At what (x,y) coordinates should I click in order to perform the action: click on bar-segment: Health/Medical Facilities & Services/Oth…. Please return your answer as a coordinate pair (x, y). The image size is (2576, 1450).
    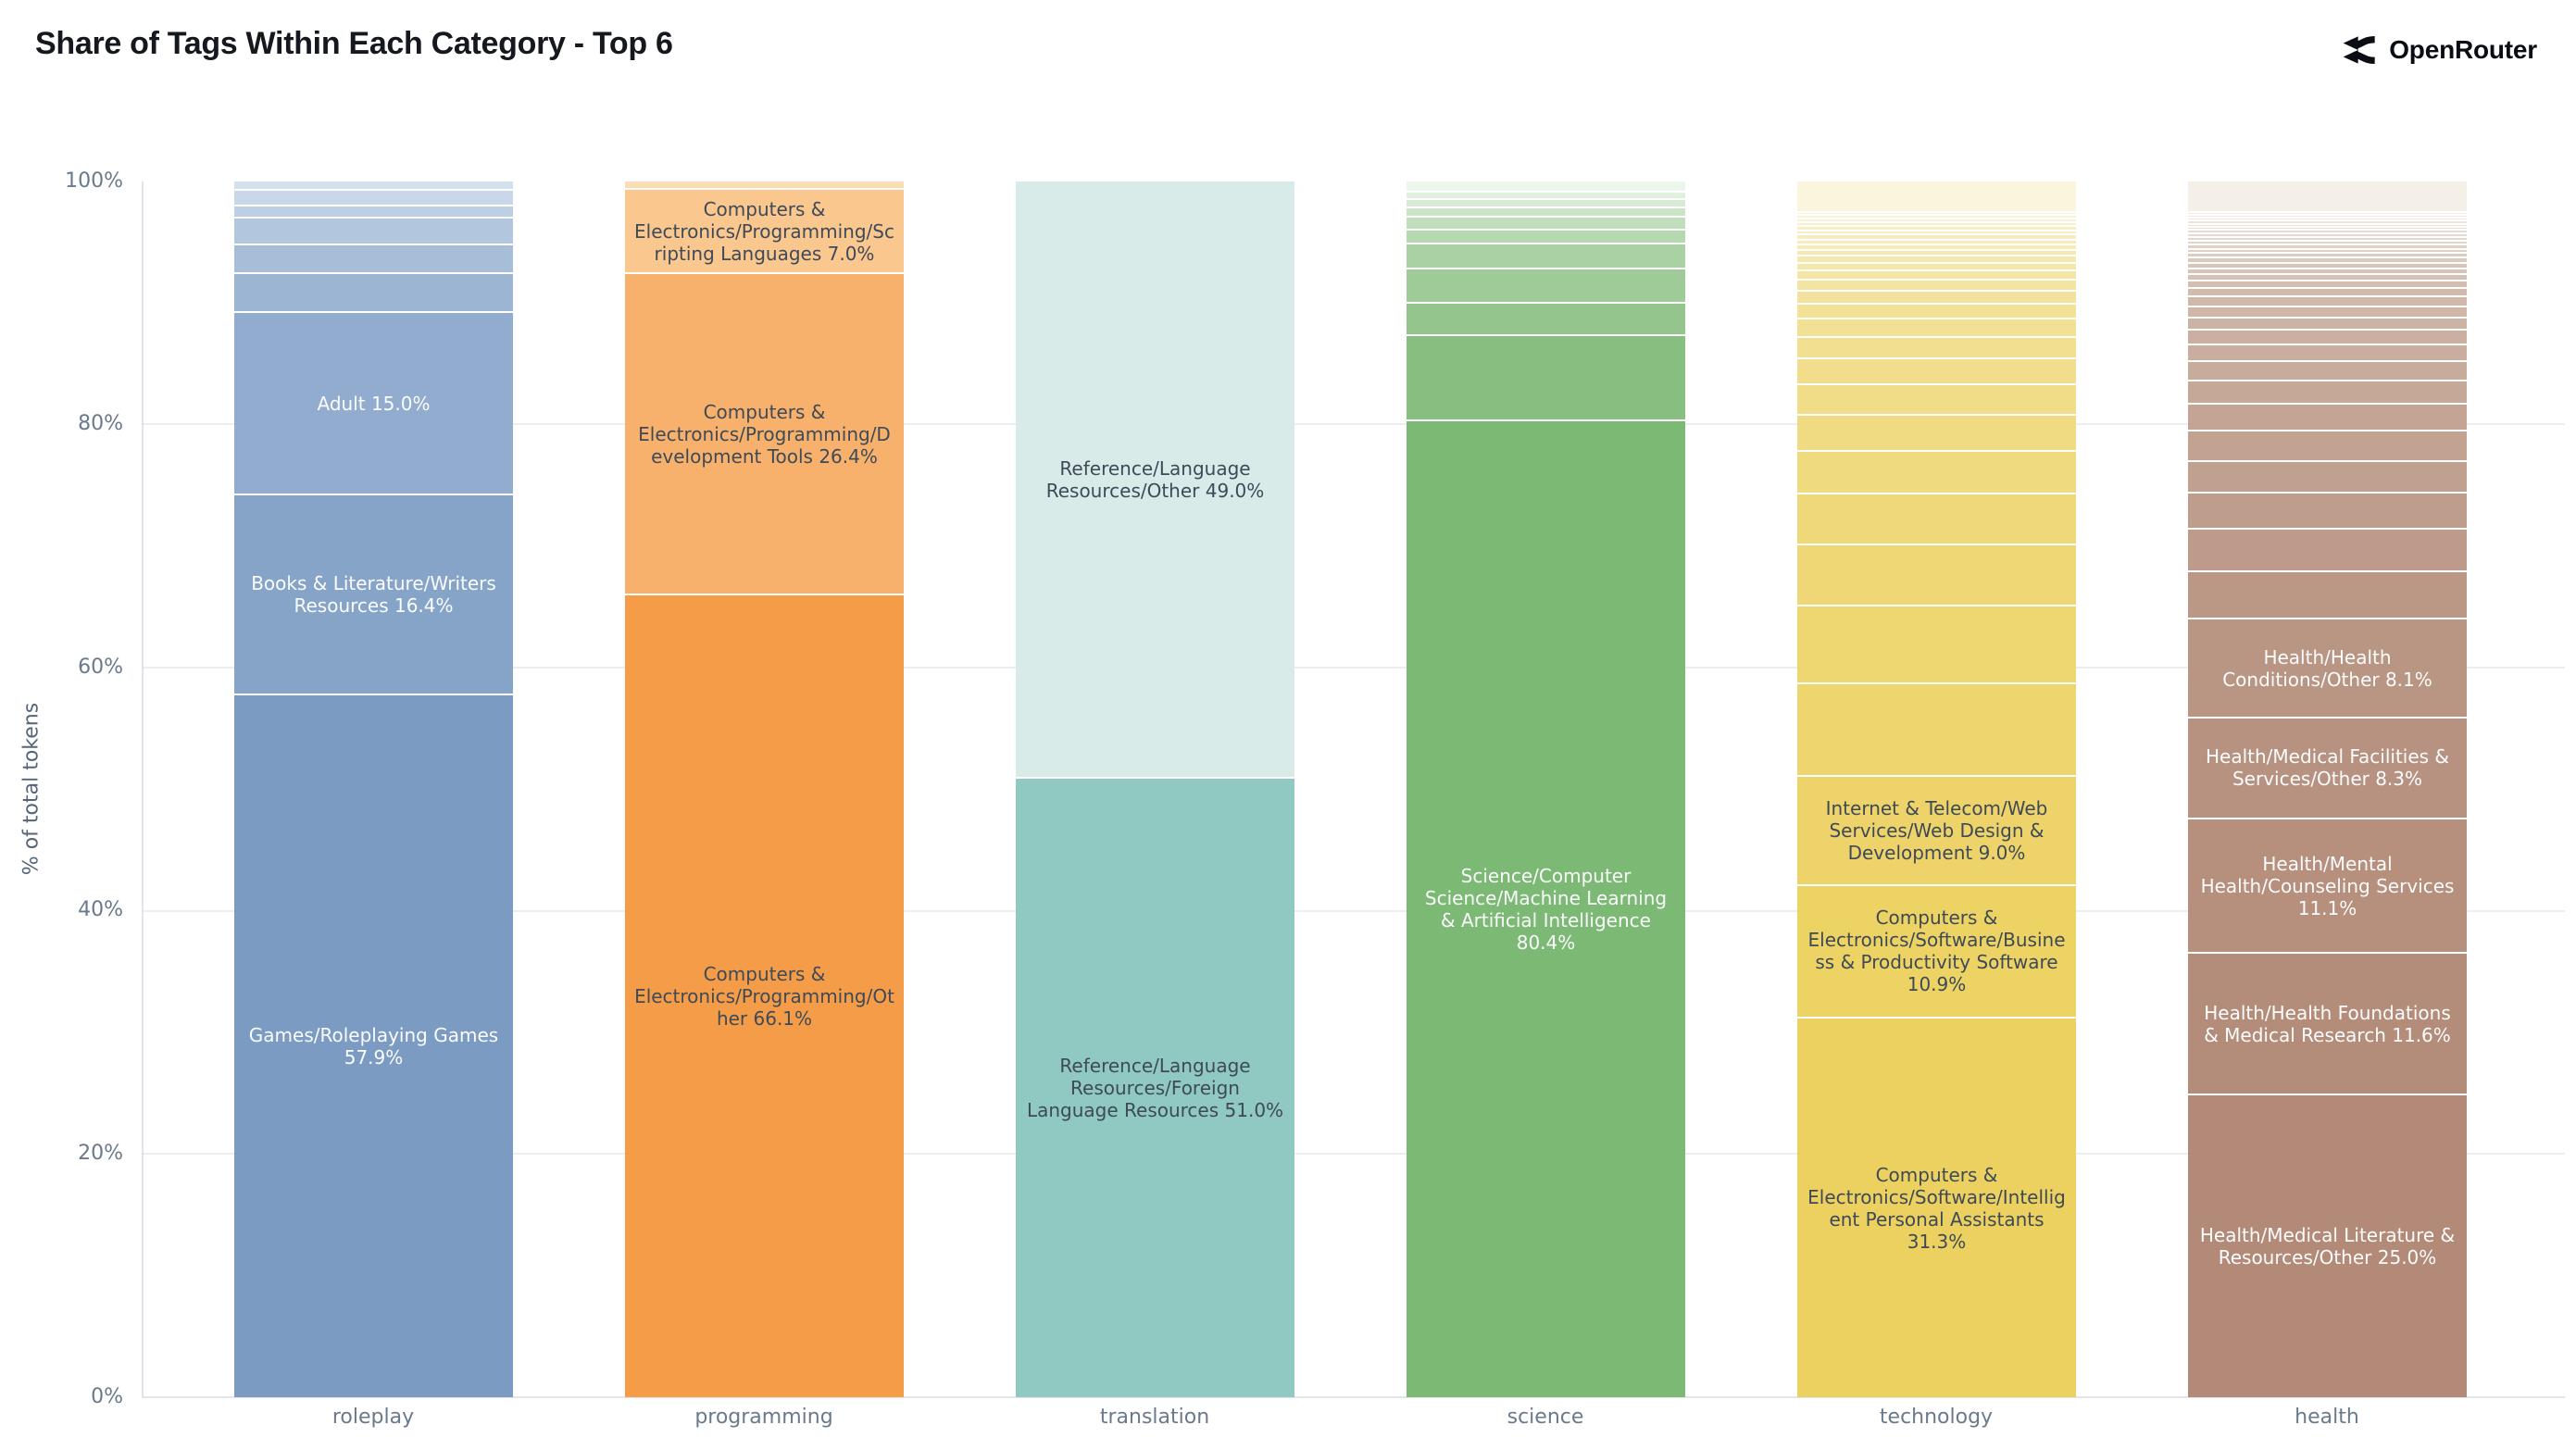
    Looking at the image, I should click on (2327, 767).